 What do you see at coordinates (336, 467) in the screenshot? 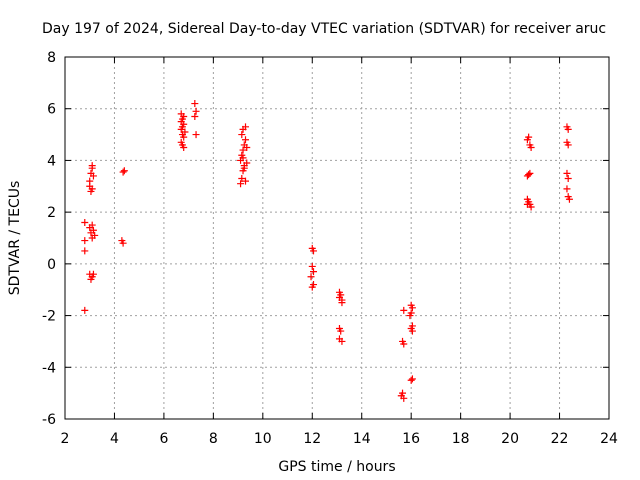
I see `x-axis-label: GPS time / hours` at bounding box center [336, 467].